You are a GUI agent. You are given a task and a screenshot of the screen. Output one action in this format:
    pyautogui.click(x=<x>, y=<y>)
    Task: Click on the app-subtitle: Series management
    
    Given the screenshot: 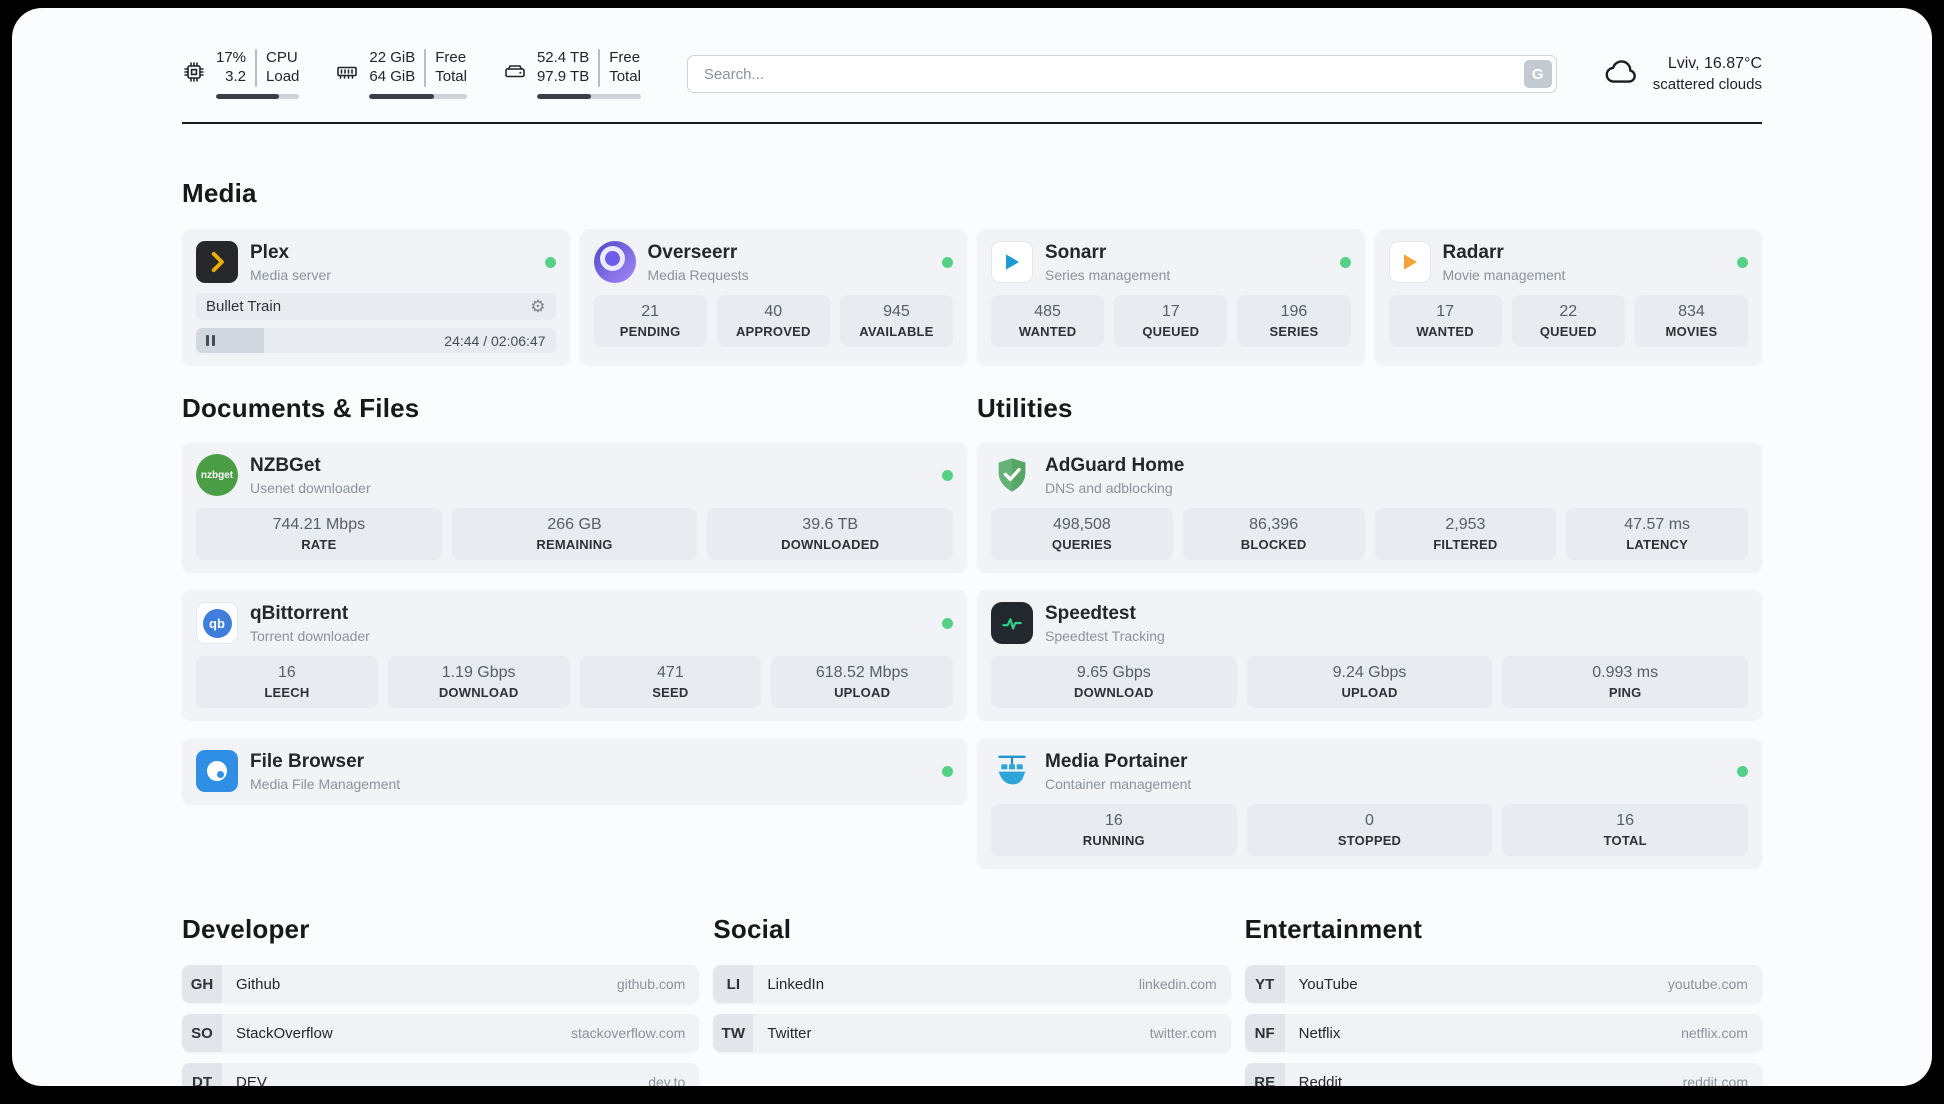 What is the action you would take?
    pyautogui.click(x=1108, y=274)
    